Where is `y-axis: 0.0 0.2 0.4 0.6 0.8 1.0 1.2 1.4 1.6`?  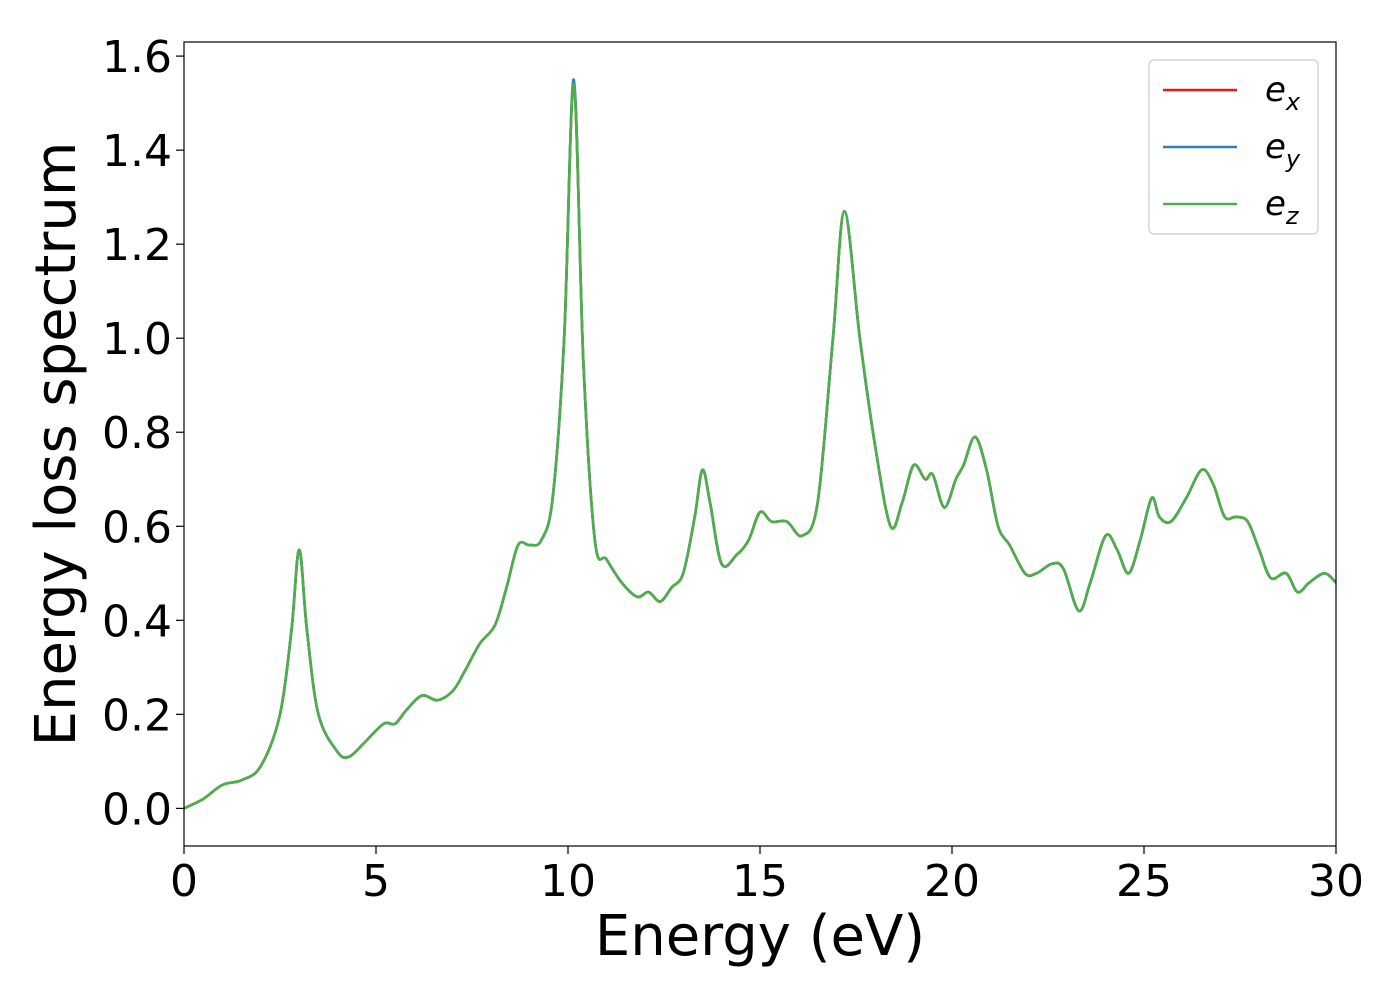
y-axis: 0.0 0.2 0.4 0.6 0.8 1.0 1.2 1.4 1.6 is located at coordinates (143, 433).